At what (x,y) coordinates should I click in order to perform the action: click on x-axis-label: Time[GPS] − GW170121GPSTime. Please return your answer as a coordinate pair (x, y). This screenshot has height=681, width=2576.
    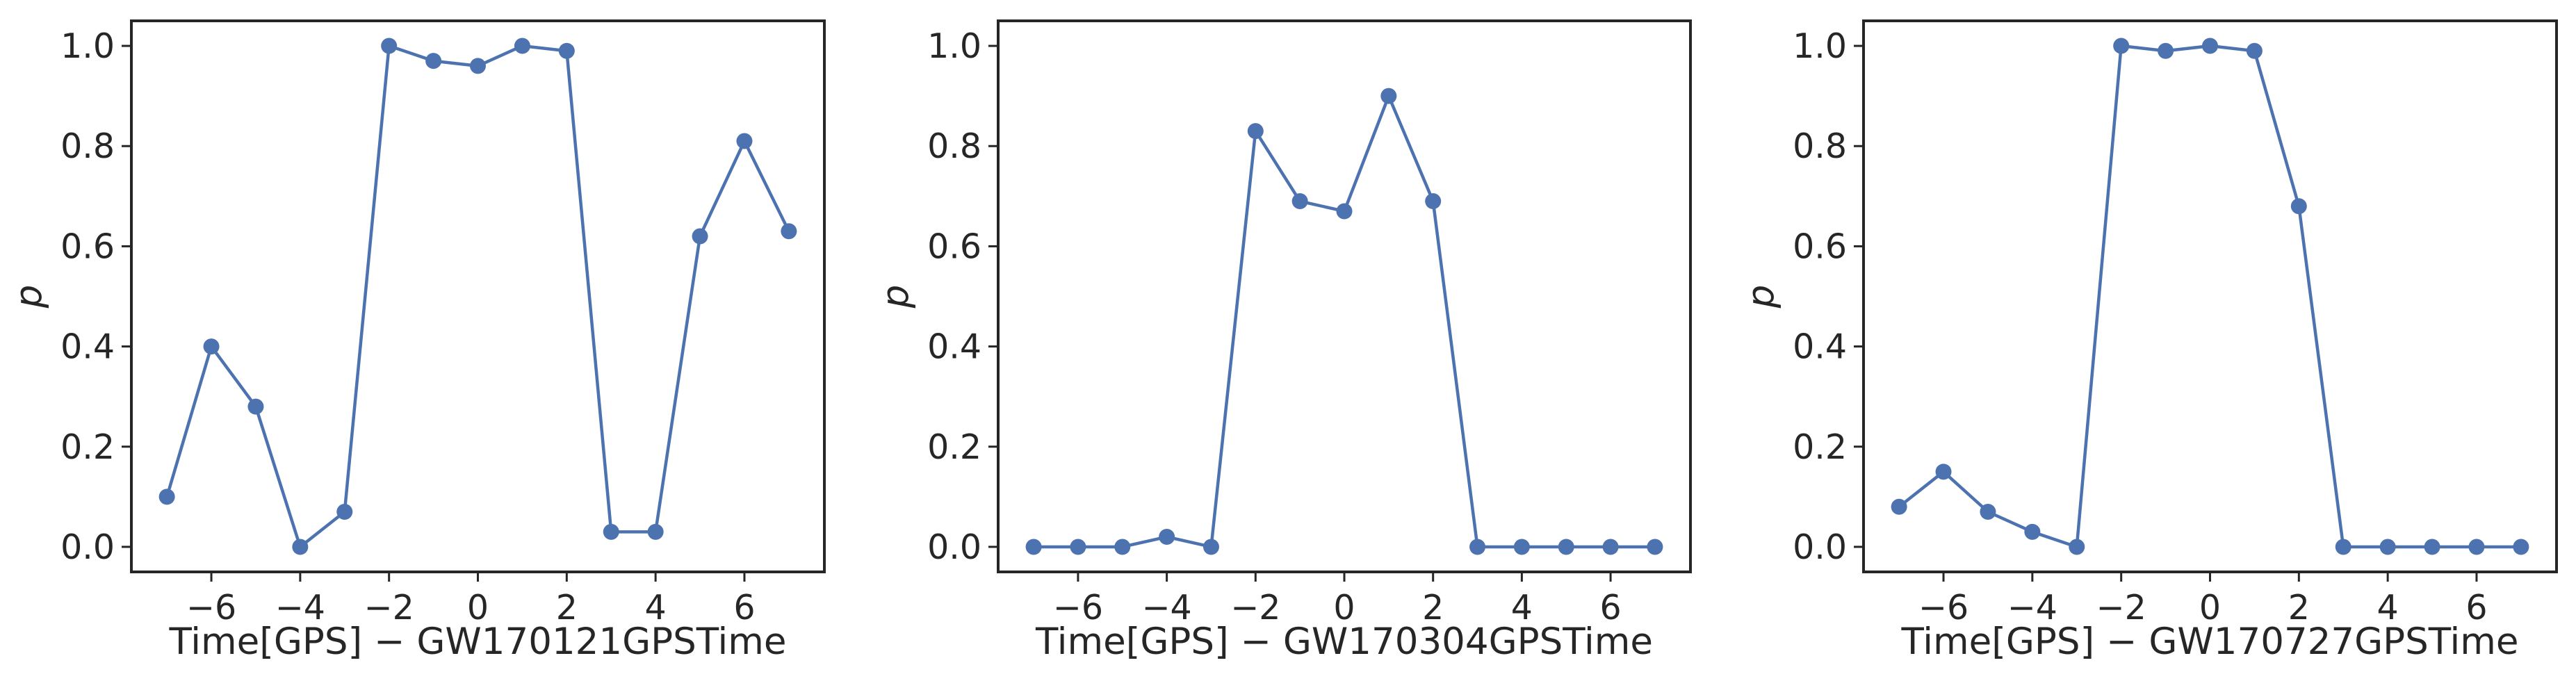
    Looking at the image, I should click on (477, 642).